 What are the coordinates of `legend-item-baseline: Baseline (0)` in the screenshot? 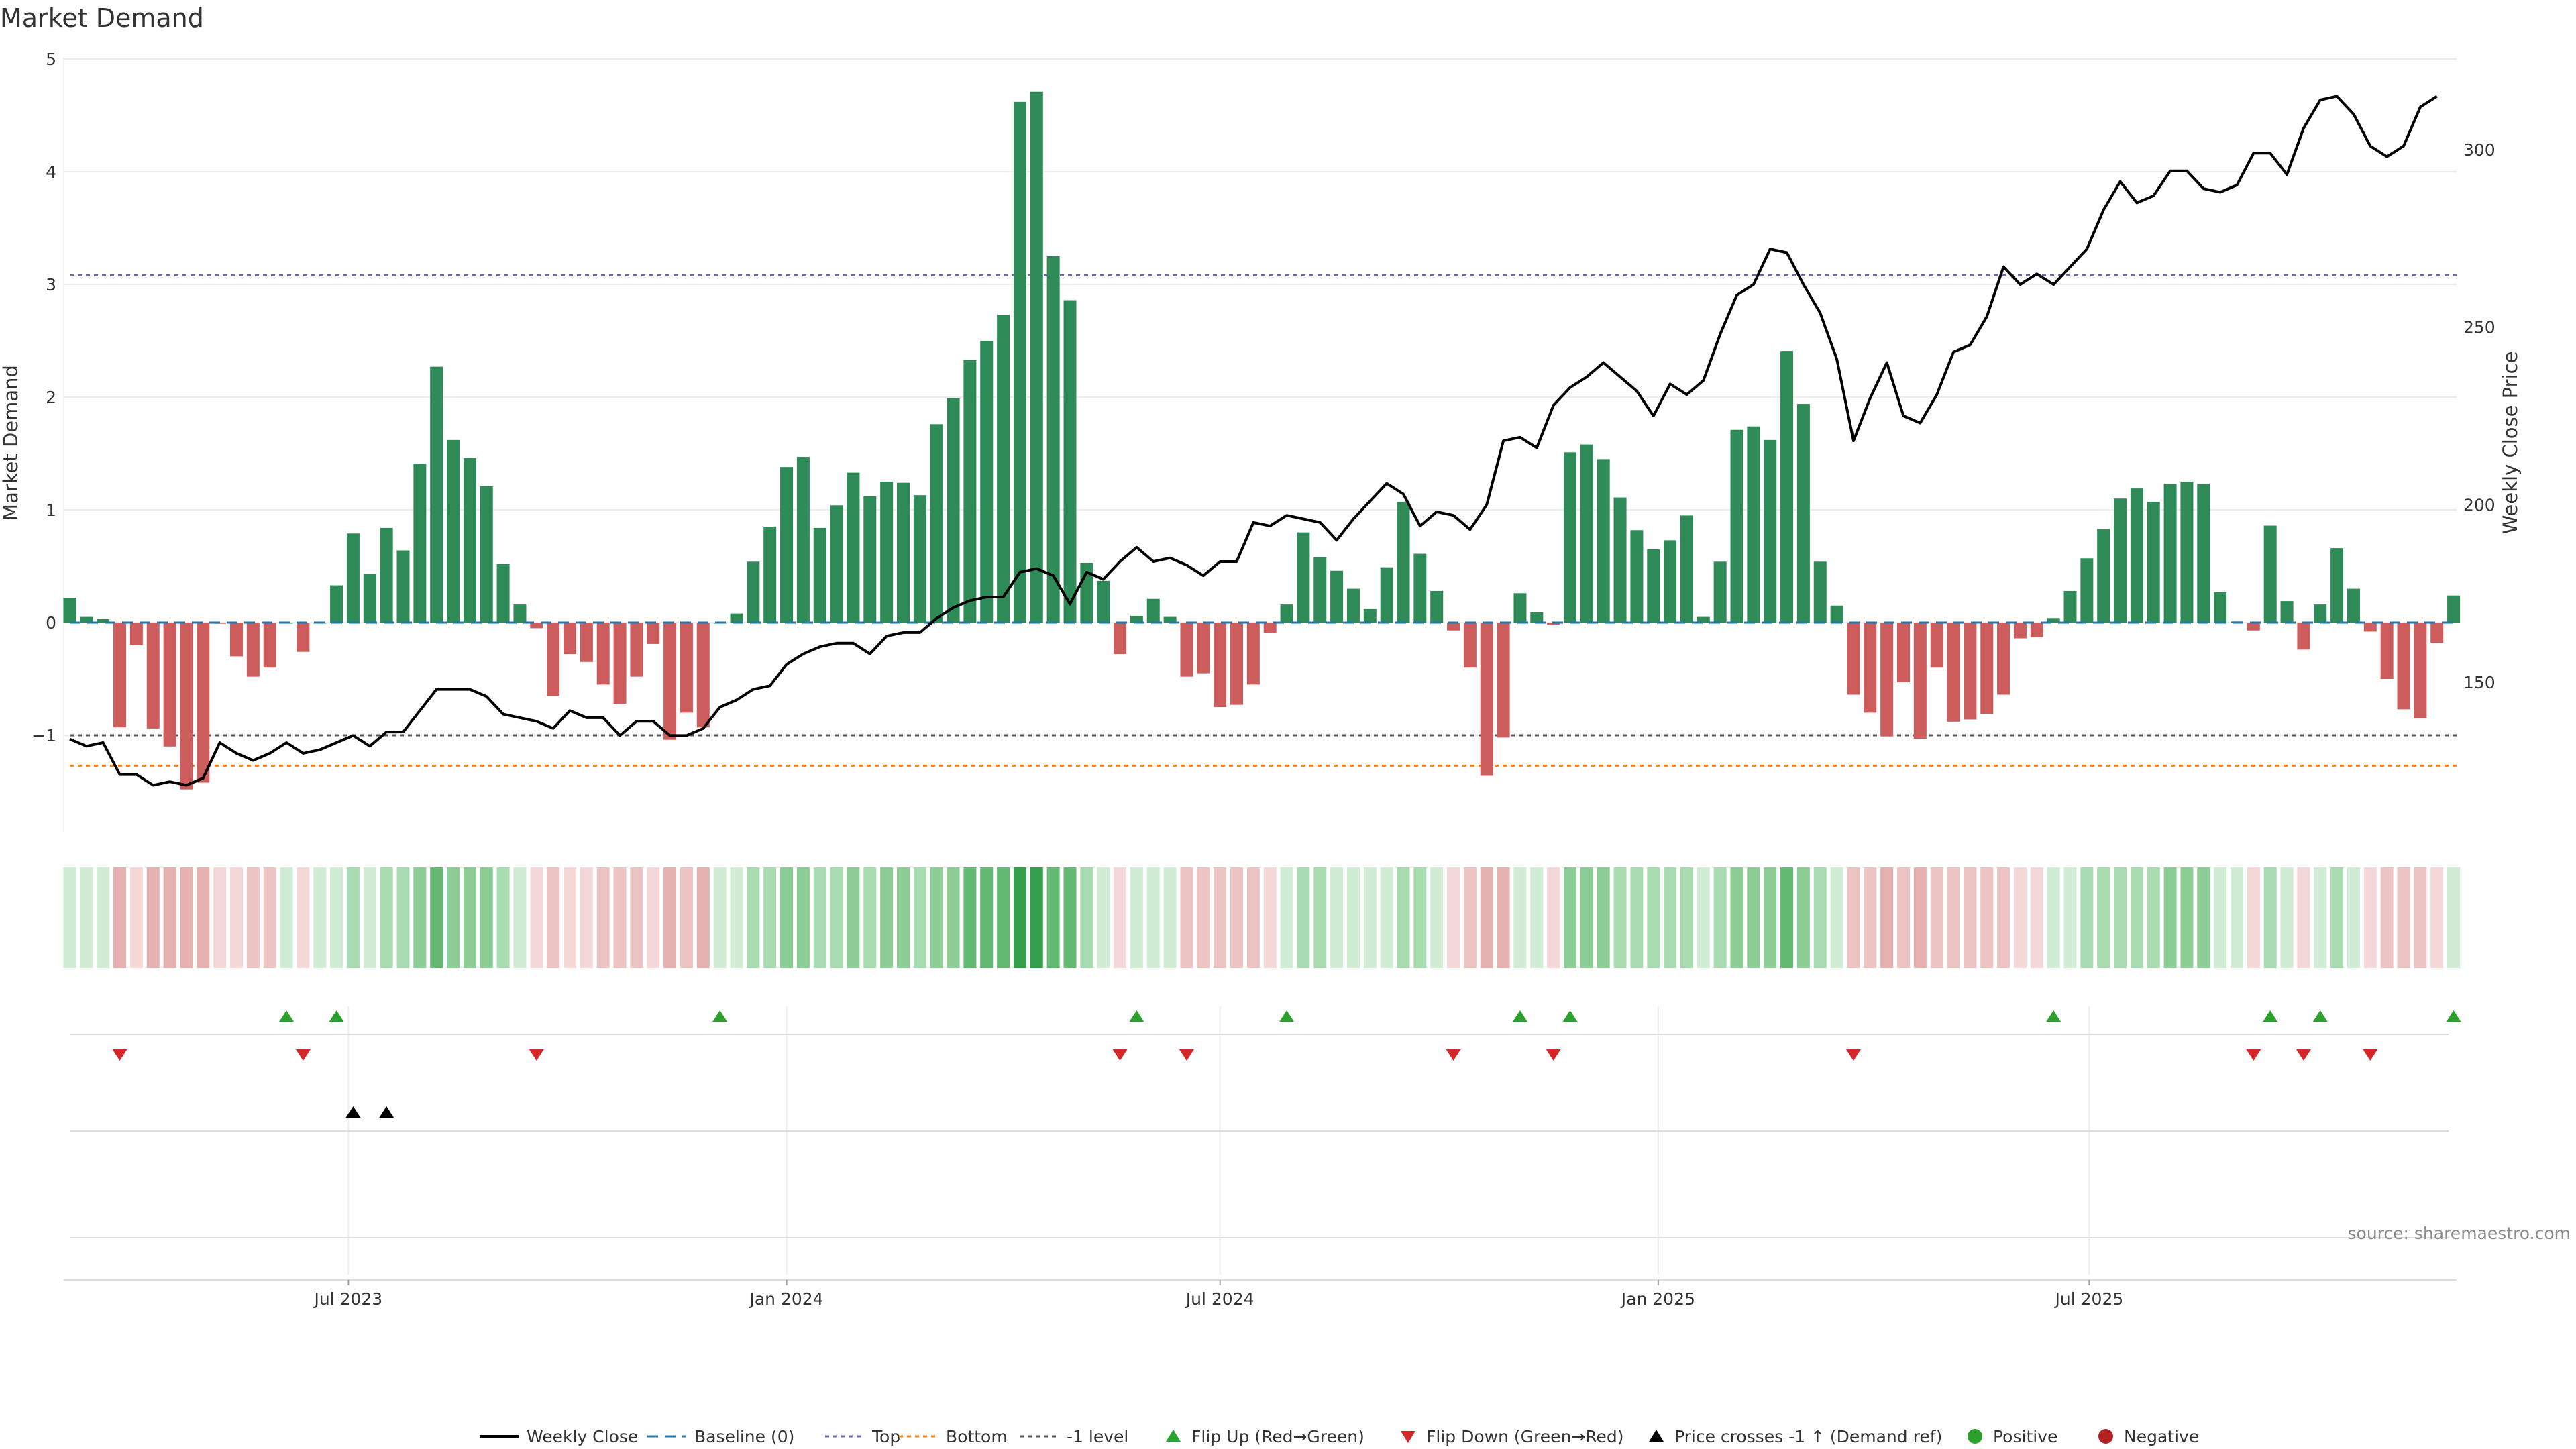 It's located at (720, 1436).